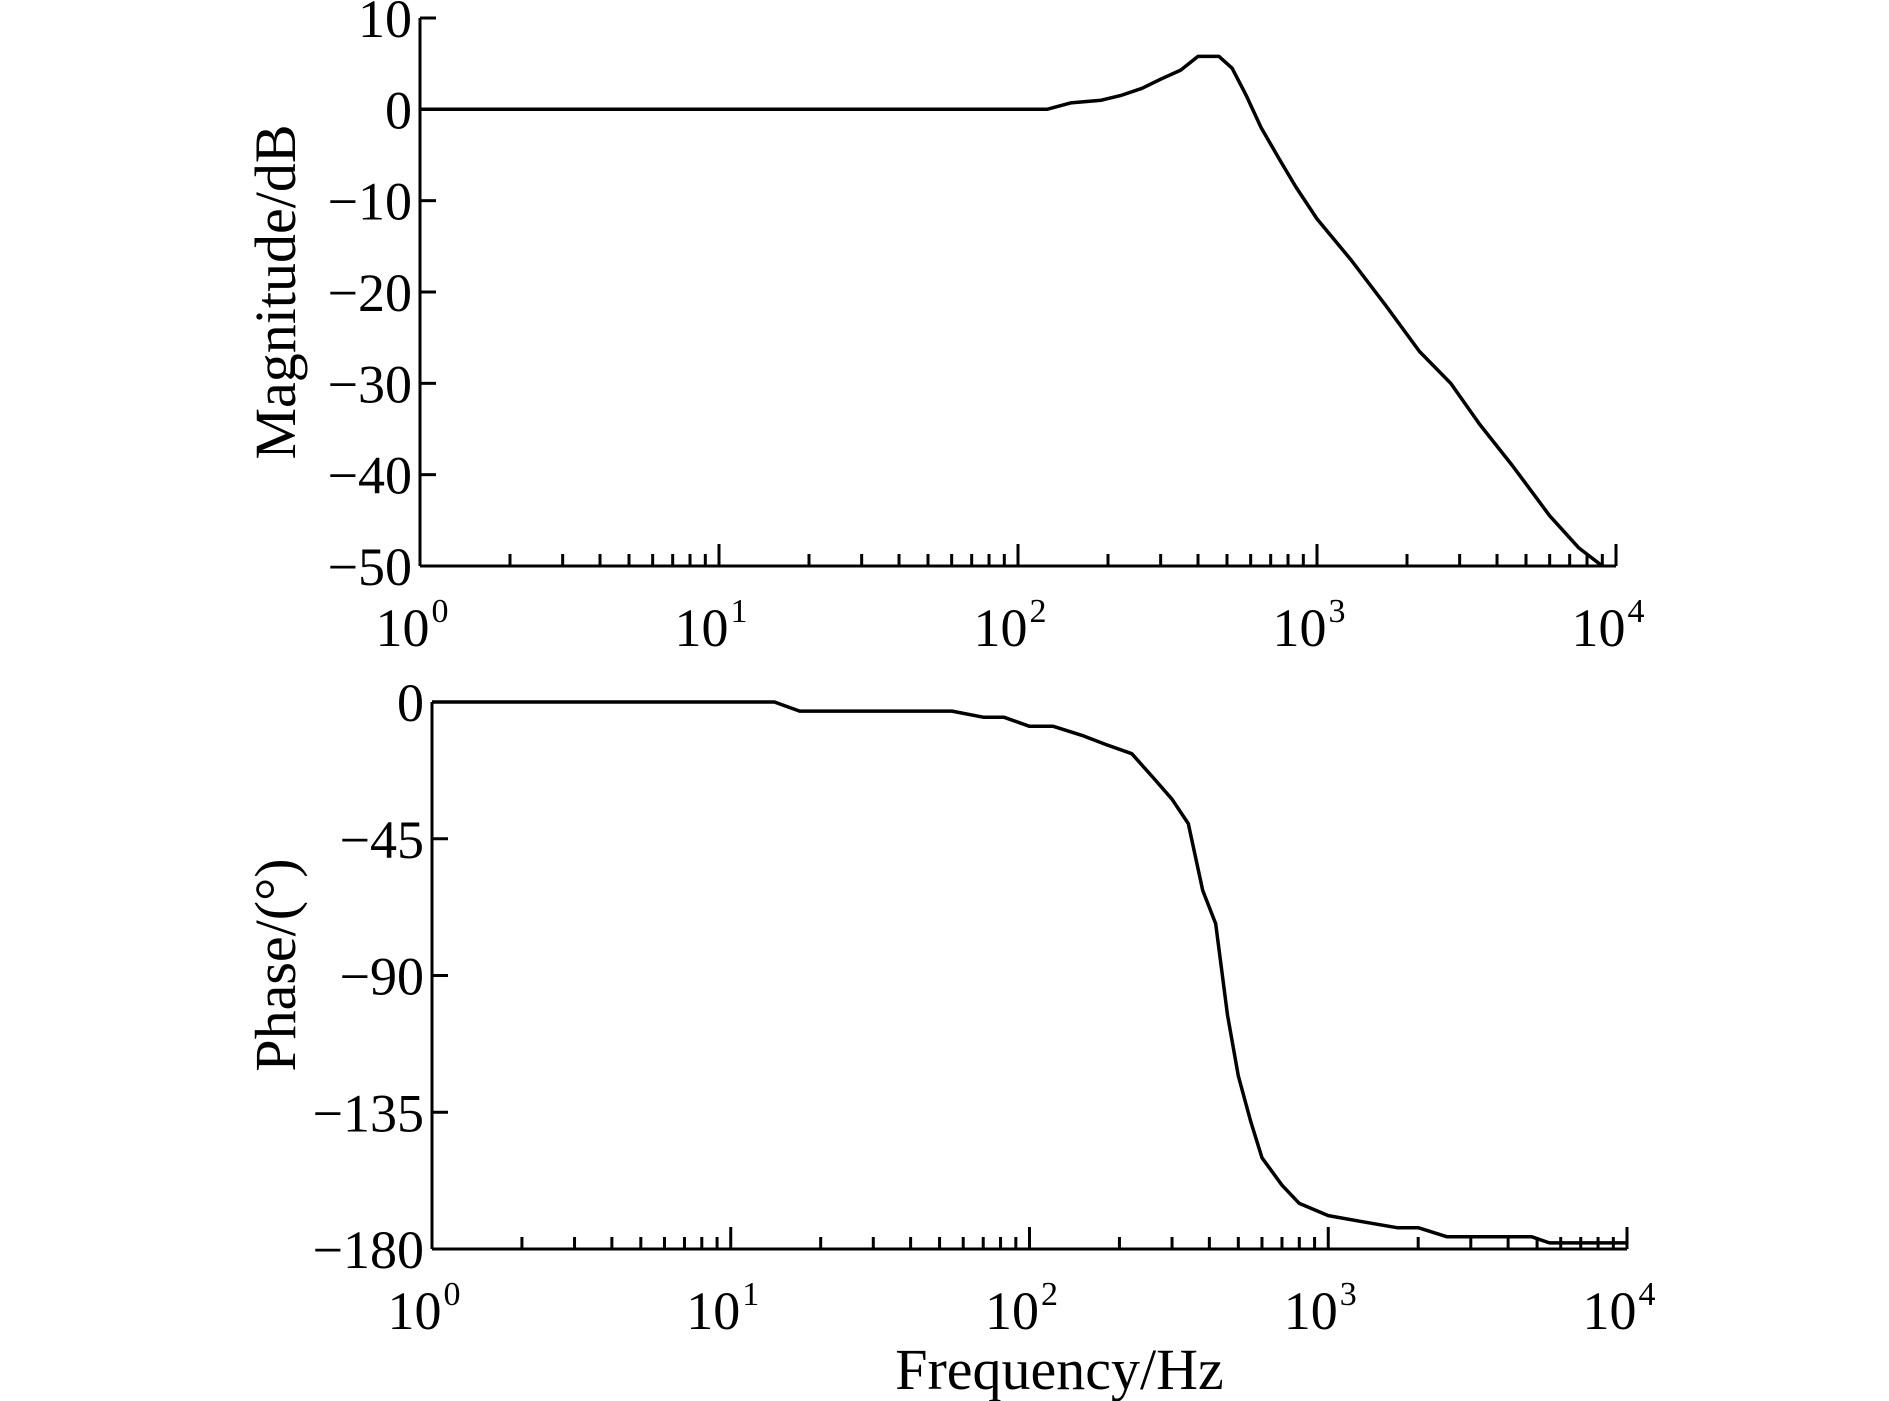 This screenshot has height=1401, width=1889. I want to click on phase-y-axis-title: Phase/(°), so click(275, 964).